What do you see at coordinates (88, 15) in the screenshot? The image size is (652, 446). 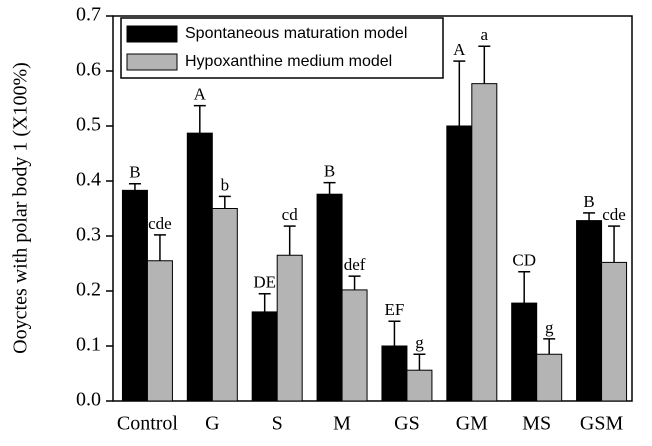 I see `y-tick-label: 0.7` at bounding box center [88, 15].